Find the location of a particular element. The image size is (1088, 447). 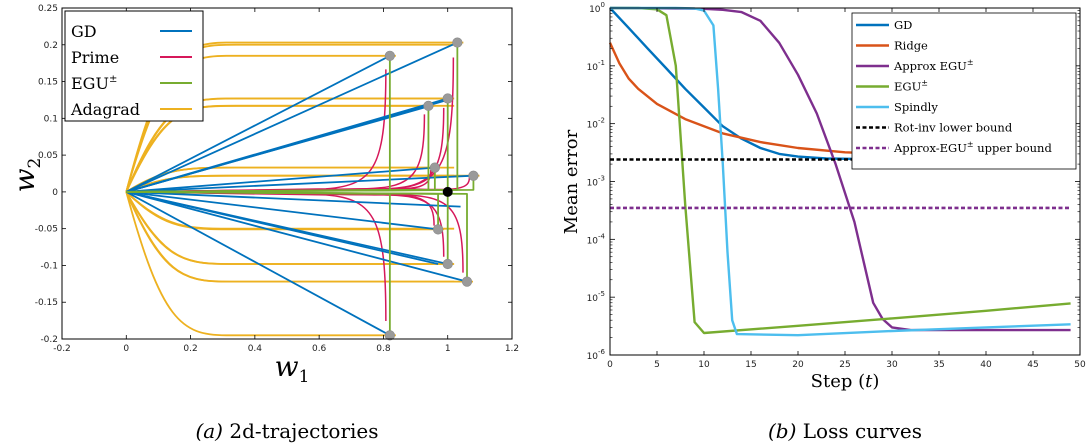

y-axis-label: Mean error is located at coordinates (571, 181).